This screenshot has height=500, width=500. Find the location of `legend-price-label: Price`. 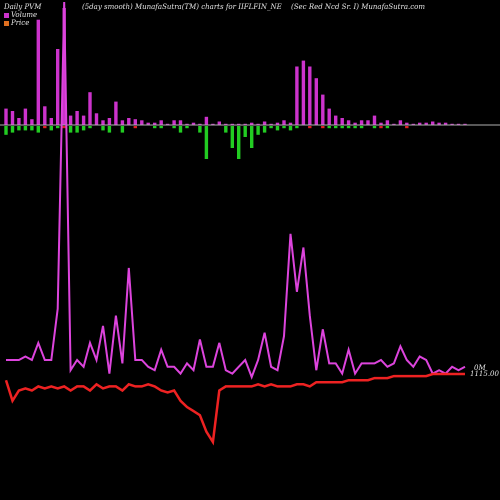

legend-price-label: Price is located at coordinates (20, 23).